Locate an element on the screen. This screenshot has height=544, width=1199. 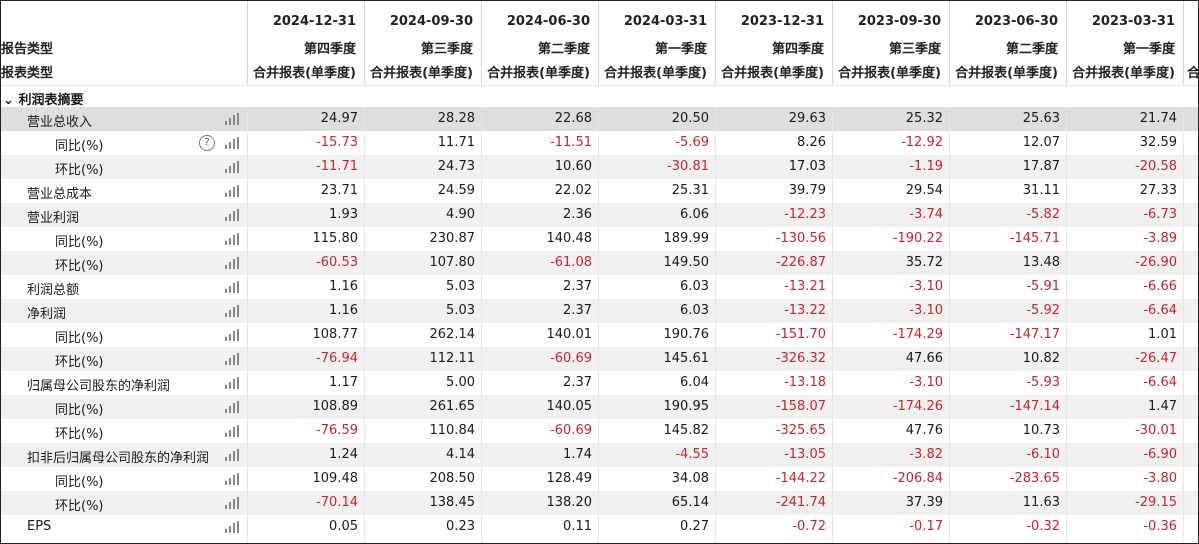
table-cell: 29.63 is located at coordinates (807, 118).